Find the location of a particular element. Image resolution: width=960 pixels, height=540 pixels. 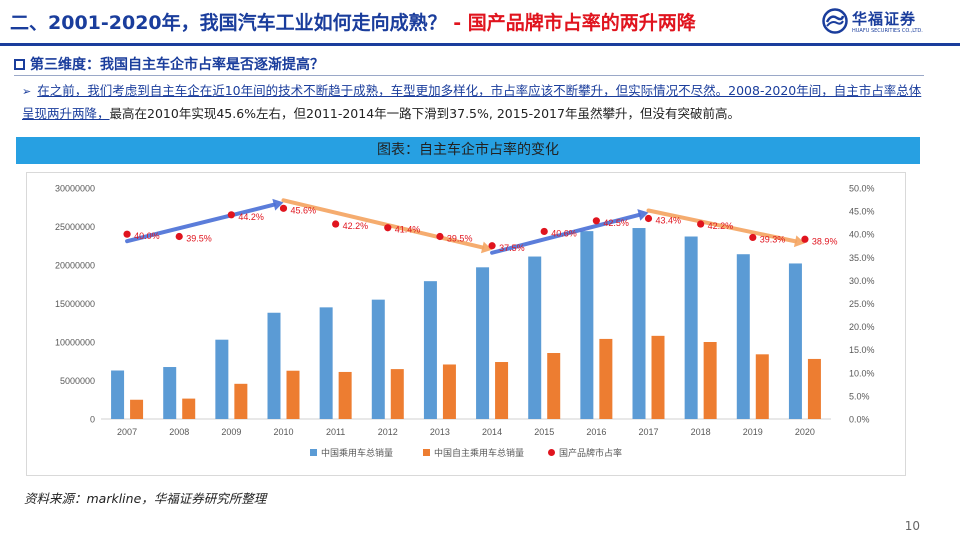

title-divider is located at coordinates (480, 44).